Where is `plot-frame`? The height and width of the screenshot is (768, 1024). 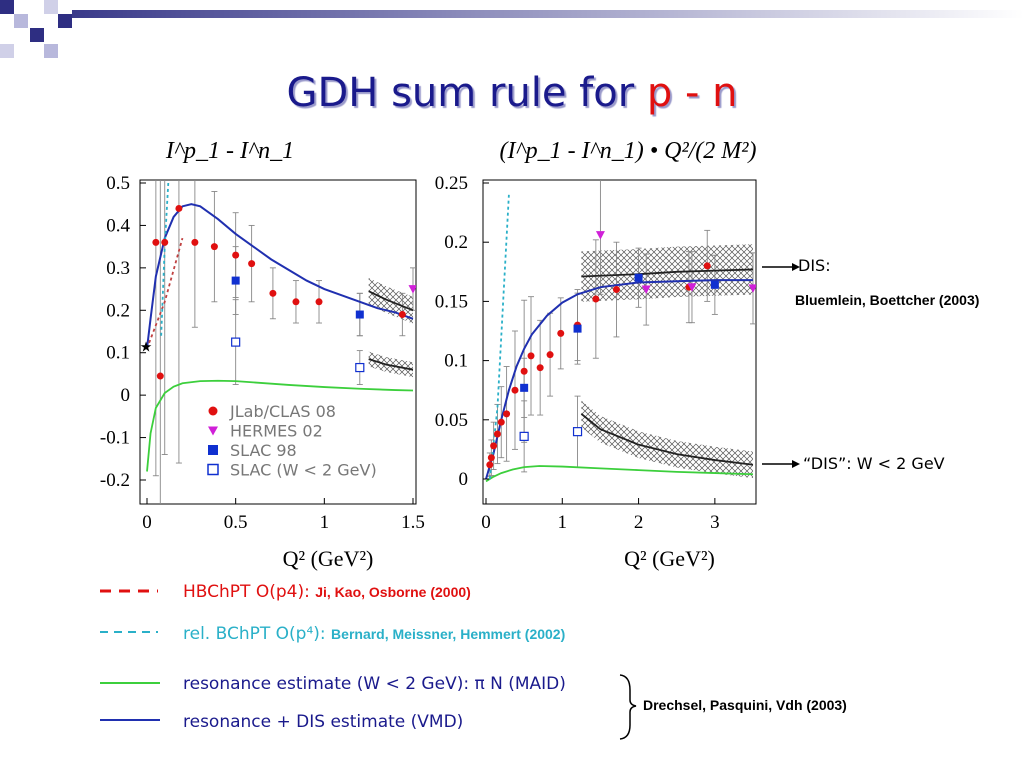 plot-frame is located at coordinates (278, 342).